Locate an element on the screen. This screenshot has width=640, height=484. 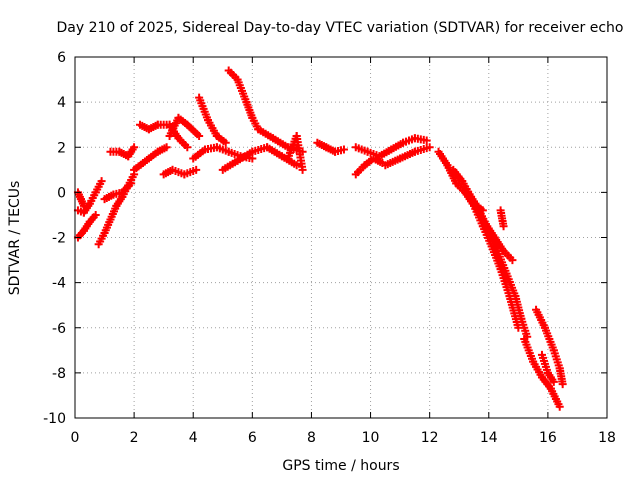
y-axis-label: SDTVAR / TECUs is located at coordinates (15, 238).